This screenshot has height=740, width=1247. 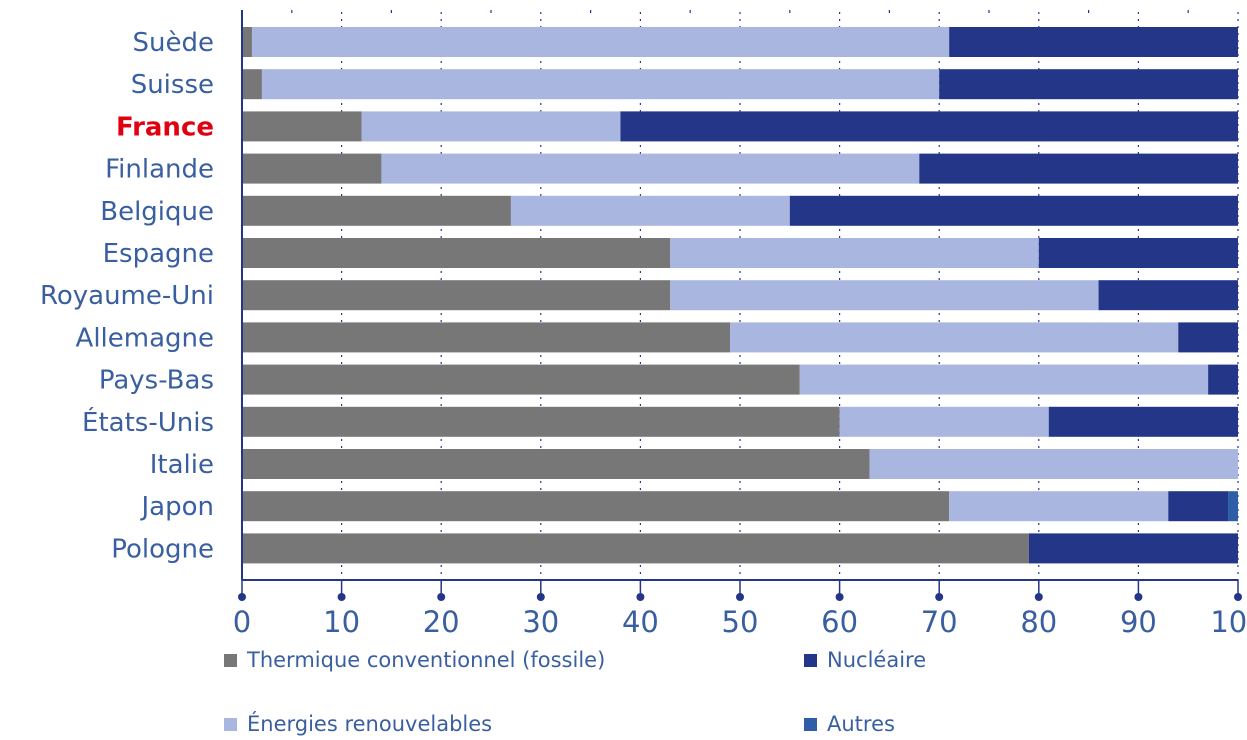 I want to click on category-label: Italie, so click(x=182, y=465).